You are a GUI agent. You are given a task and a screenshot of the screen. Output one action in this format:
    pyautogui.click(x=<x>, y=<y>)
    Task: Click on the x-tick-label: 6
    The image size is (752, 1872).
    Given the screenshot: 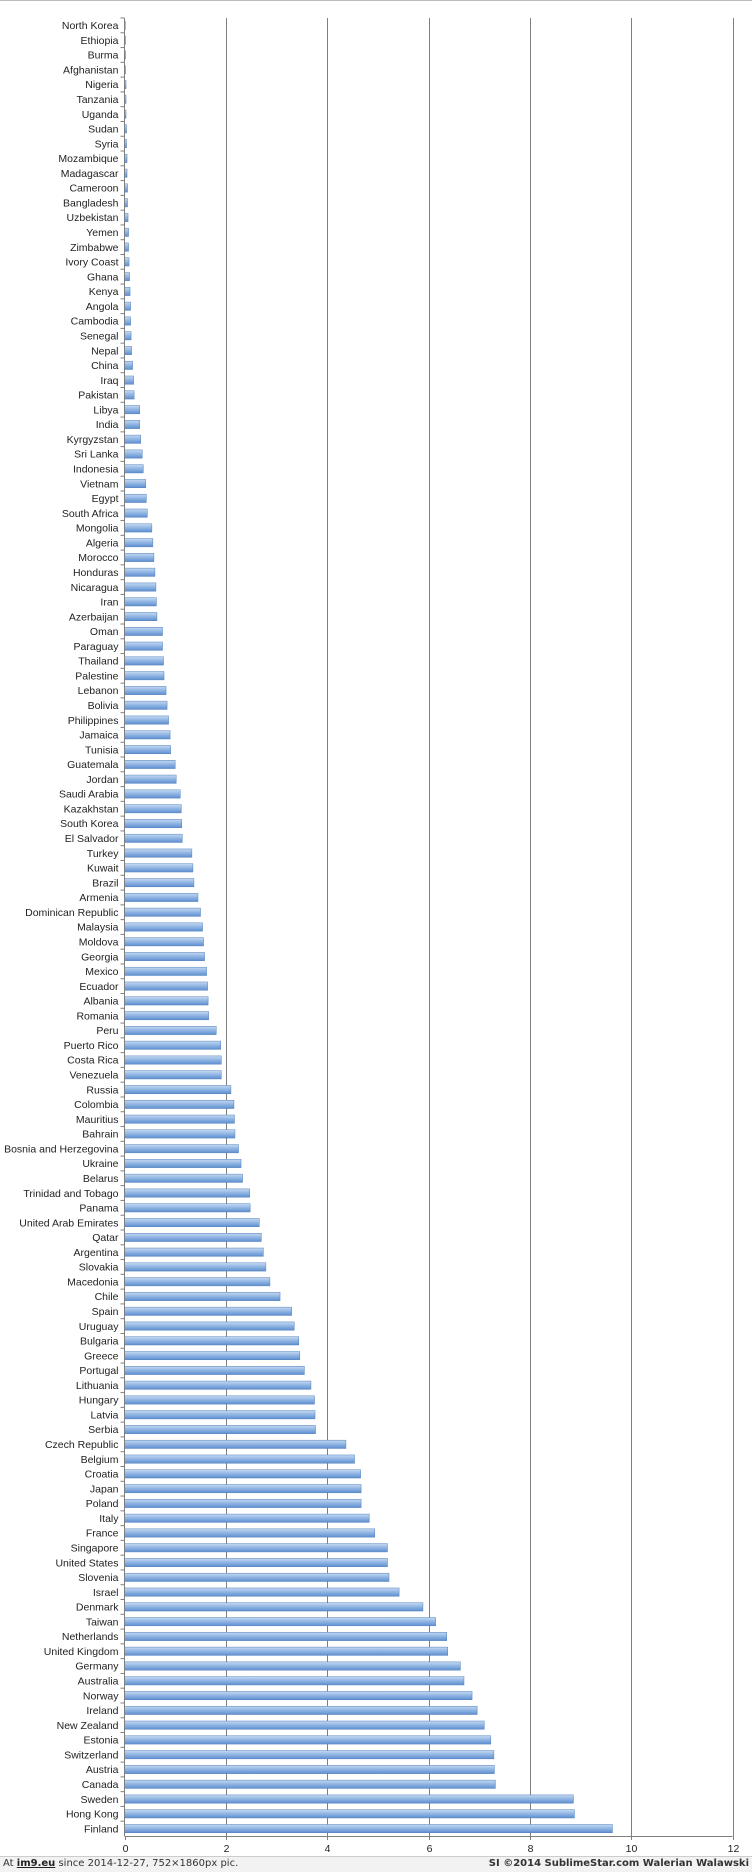 What is the action you would take?
    pyautogui.click(x=430, y=1849)
    